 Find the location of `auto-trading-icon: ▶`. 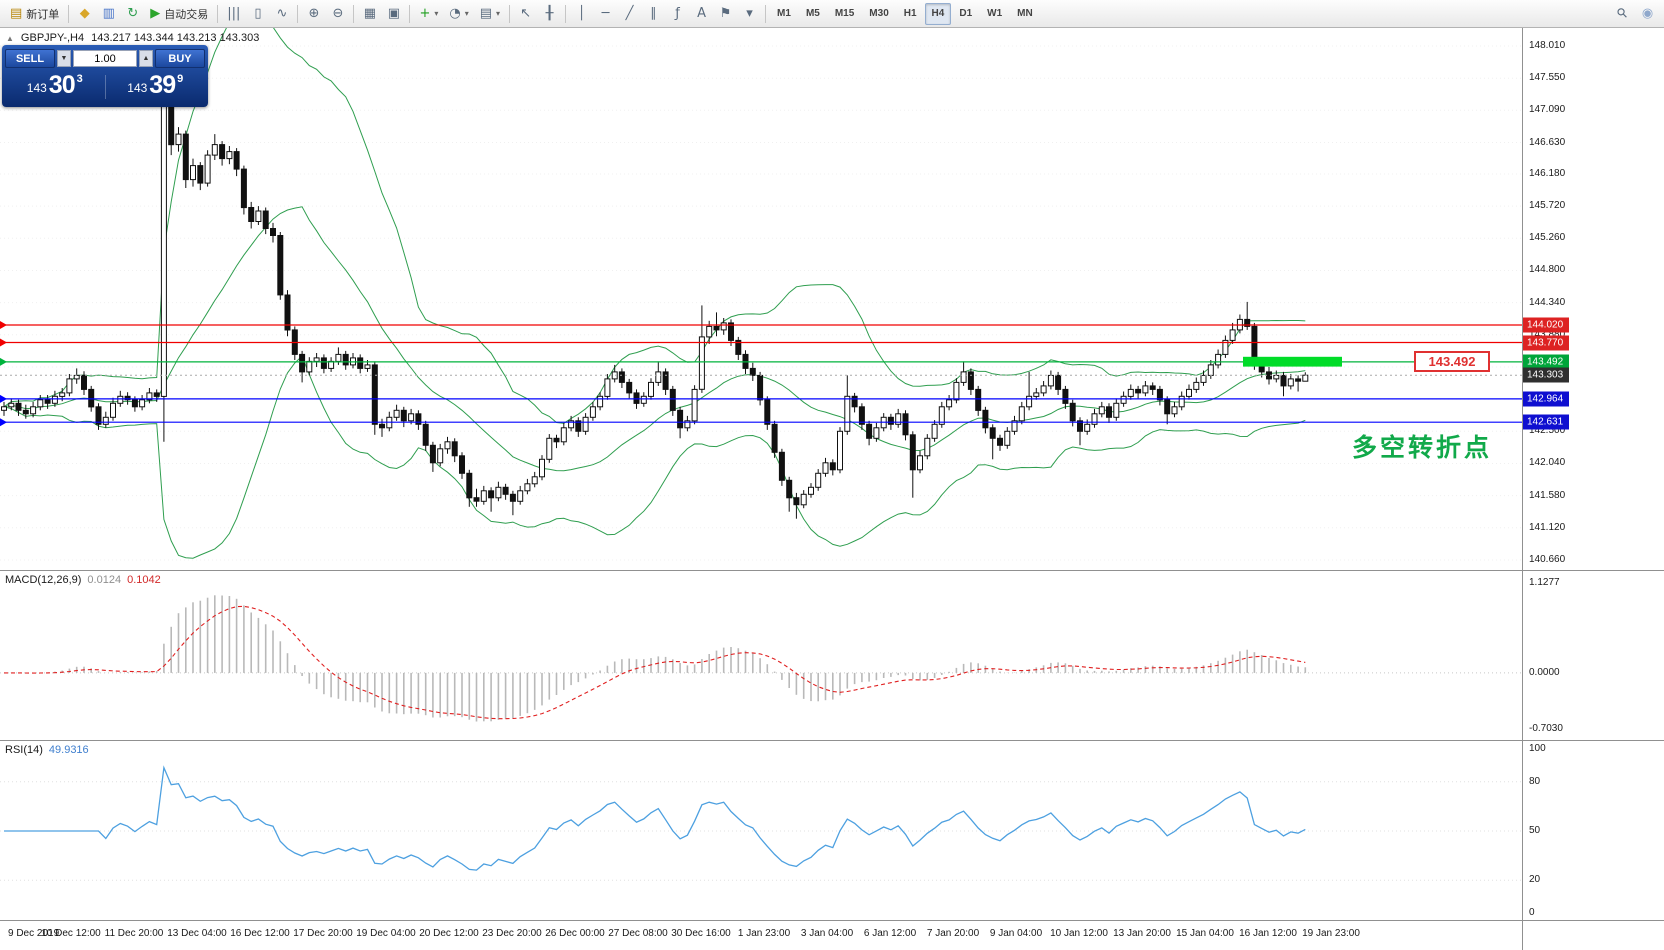

auto-trading-icon: ▶ is located at coordinates (155, 13).